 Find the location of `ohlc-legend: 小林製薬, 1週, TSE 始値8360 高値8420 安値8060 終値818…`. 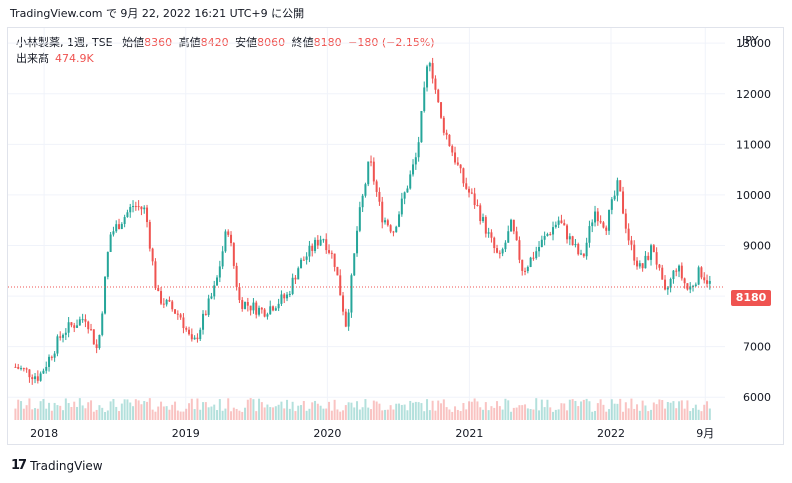

ohlc-legend: 小林製薬, 1週, TSE 始値8360 高値8420 安値8060 終値818… is located at coordinates (225, 42).